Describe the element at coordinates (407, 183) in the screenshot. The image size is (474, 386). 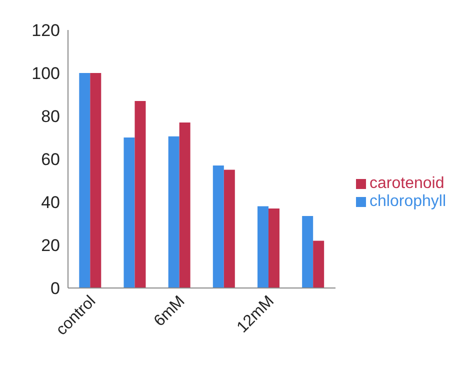
I see `legend-label: carotenoid` at that location.